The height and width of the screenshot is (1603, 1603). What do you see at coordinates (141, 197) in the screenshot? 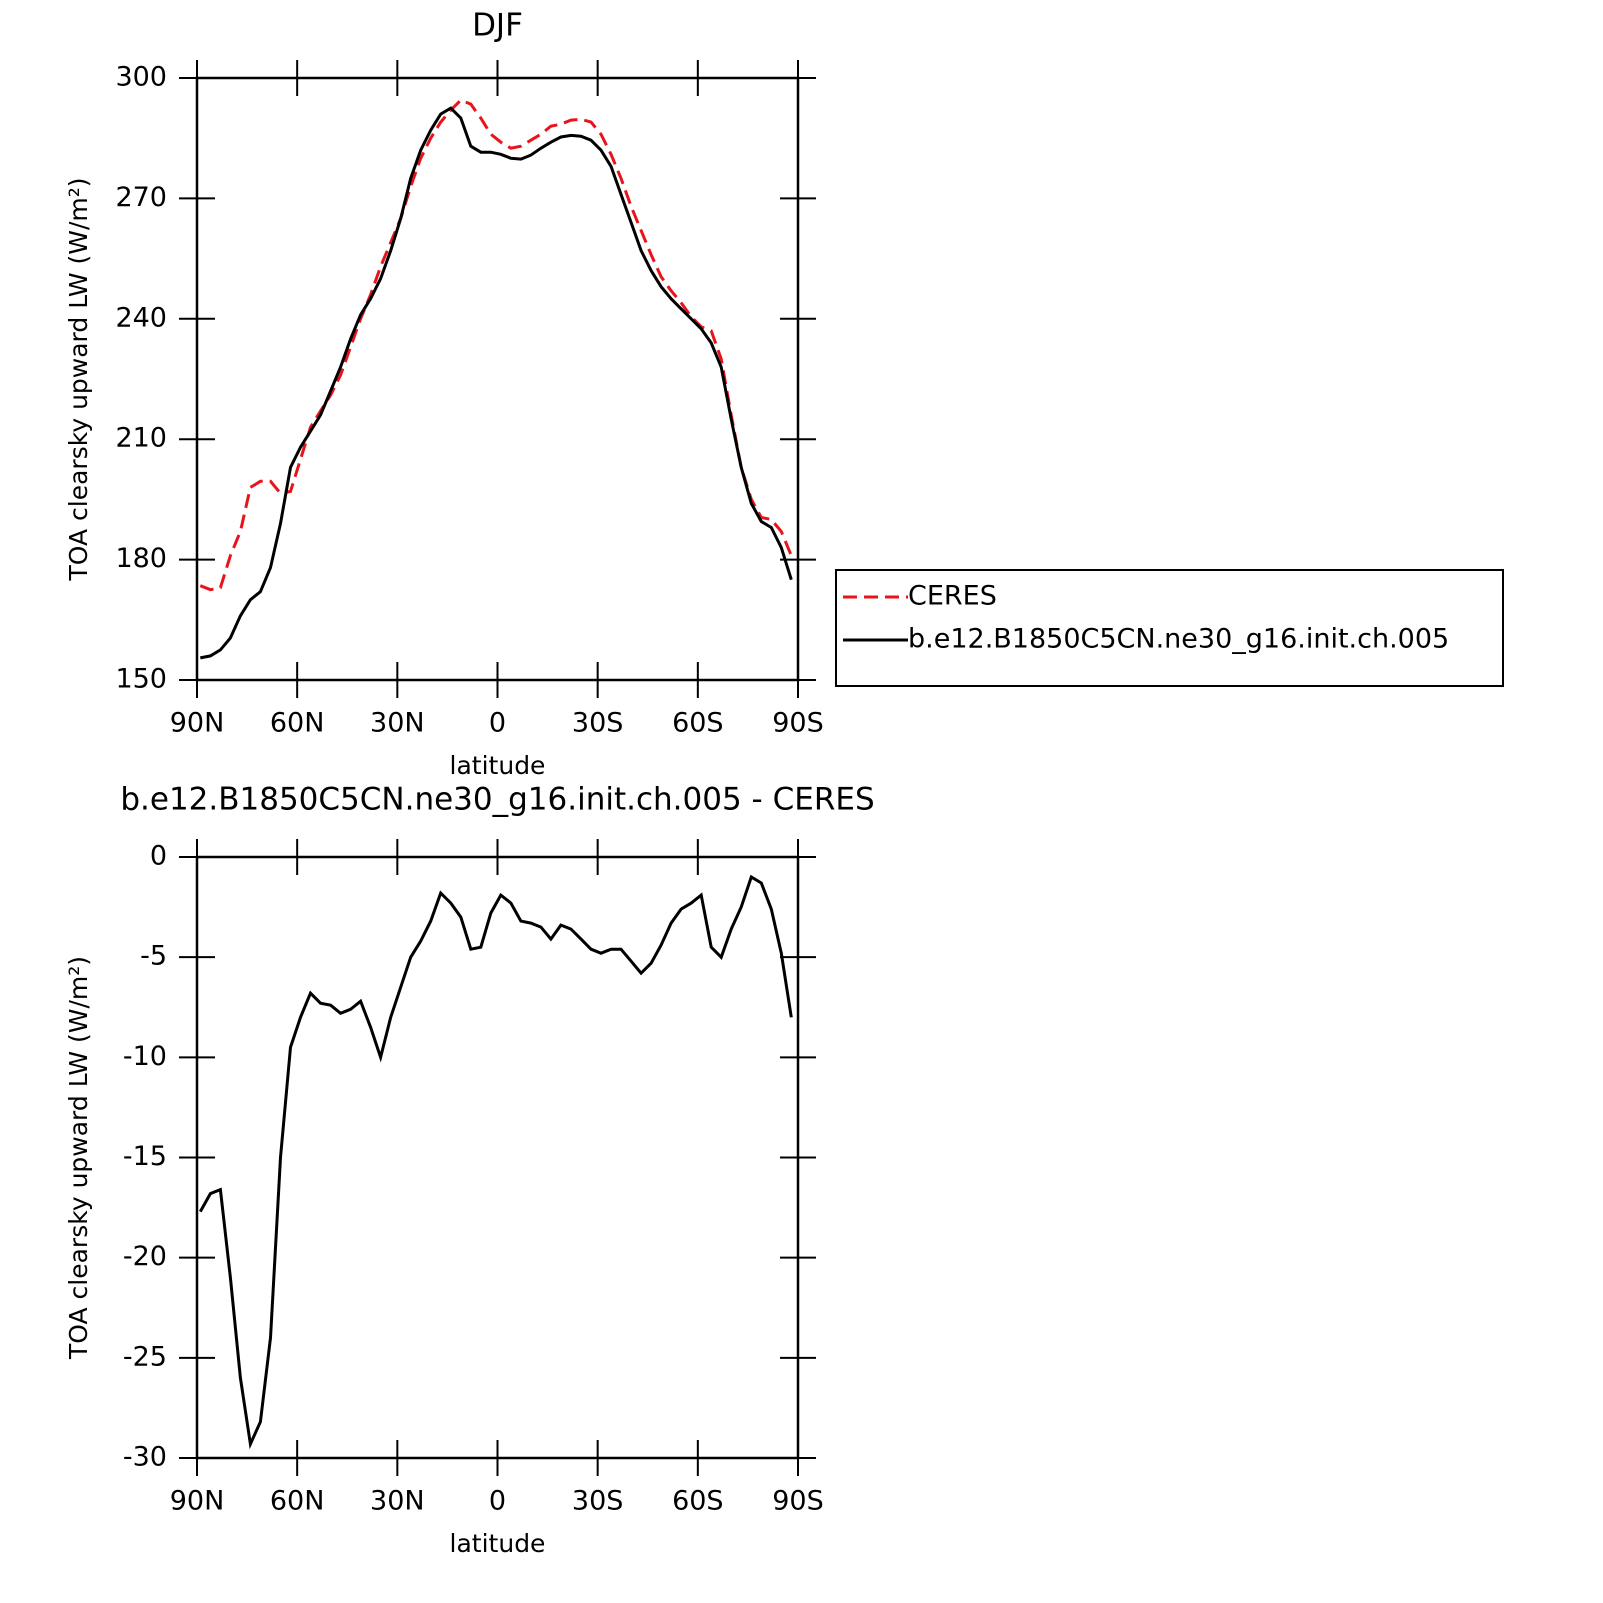
I see `y-tick-label: 270` at bounding box center [141, 197].